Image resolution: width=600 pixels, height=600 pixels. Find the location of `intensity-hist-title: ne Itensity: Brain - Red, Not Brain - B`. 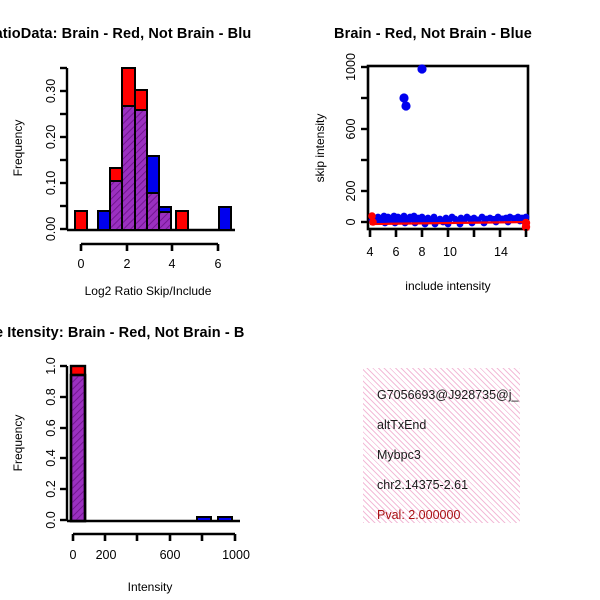

intensity-hist-title: ne Itensity: Brain - Red, Not Brain - B is located at coordinates (122, 333).